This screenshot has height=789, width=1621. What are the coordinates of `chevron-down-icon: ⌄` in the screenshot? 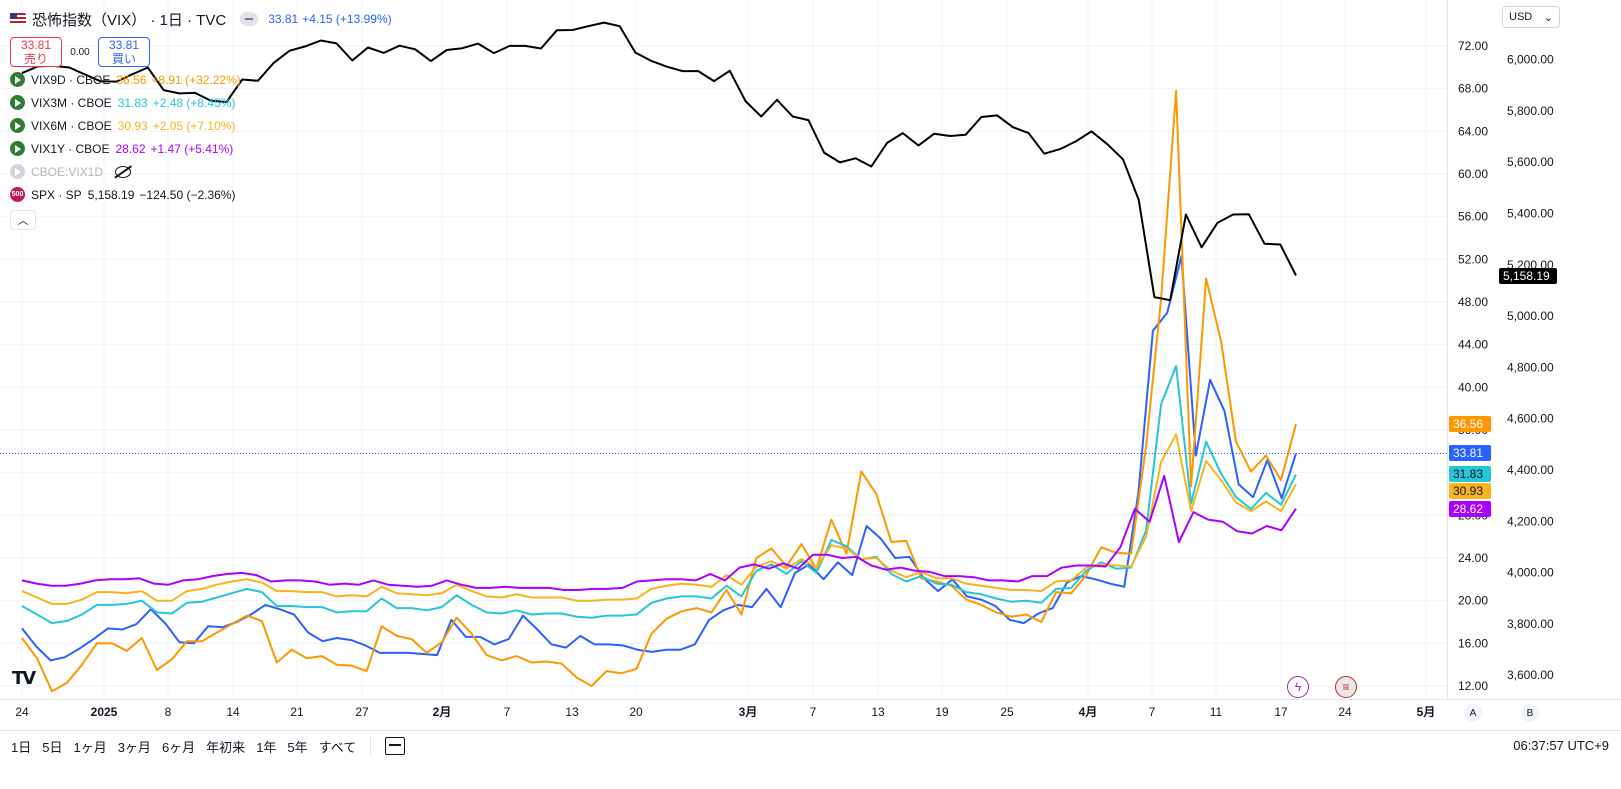 It's located at (1548, 17).